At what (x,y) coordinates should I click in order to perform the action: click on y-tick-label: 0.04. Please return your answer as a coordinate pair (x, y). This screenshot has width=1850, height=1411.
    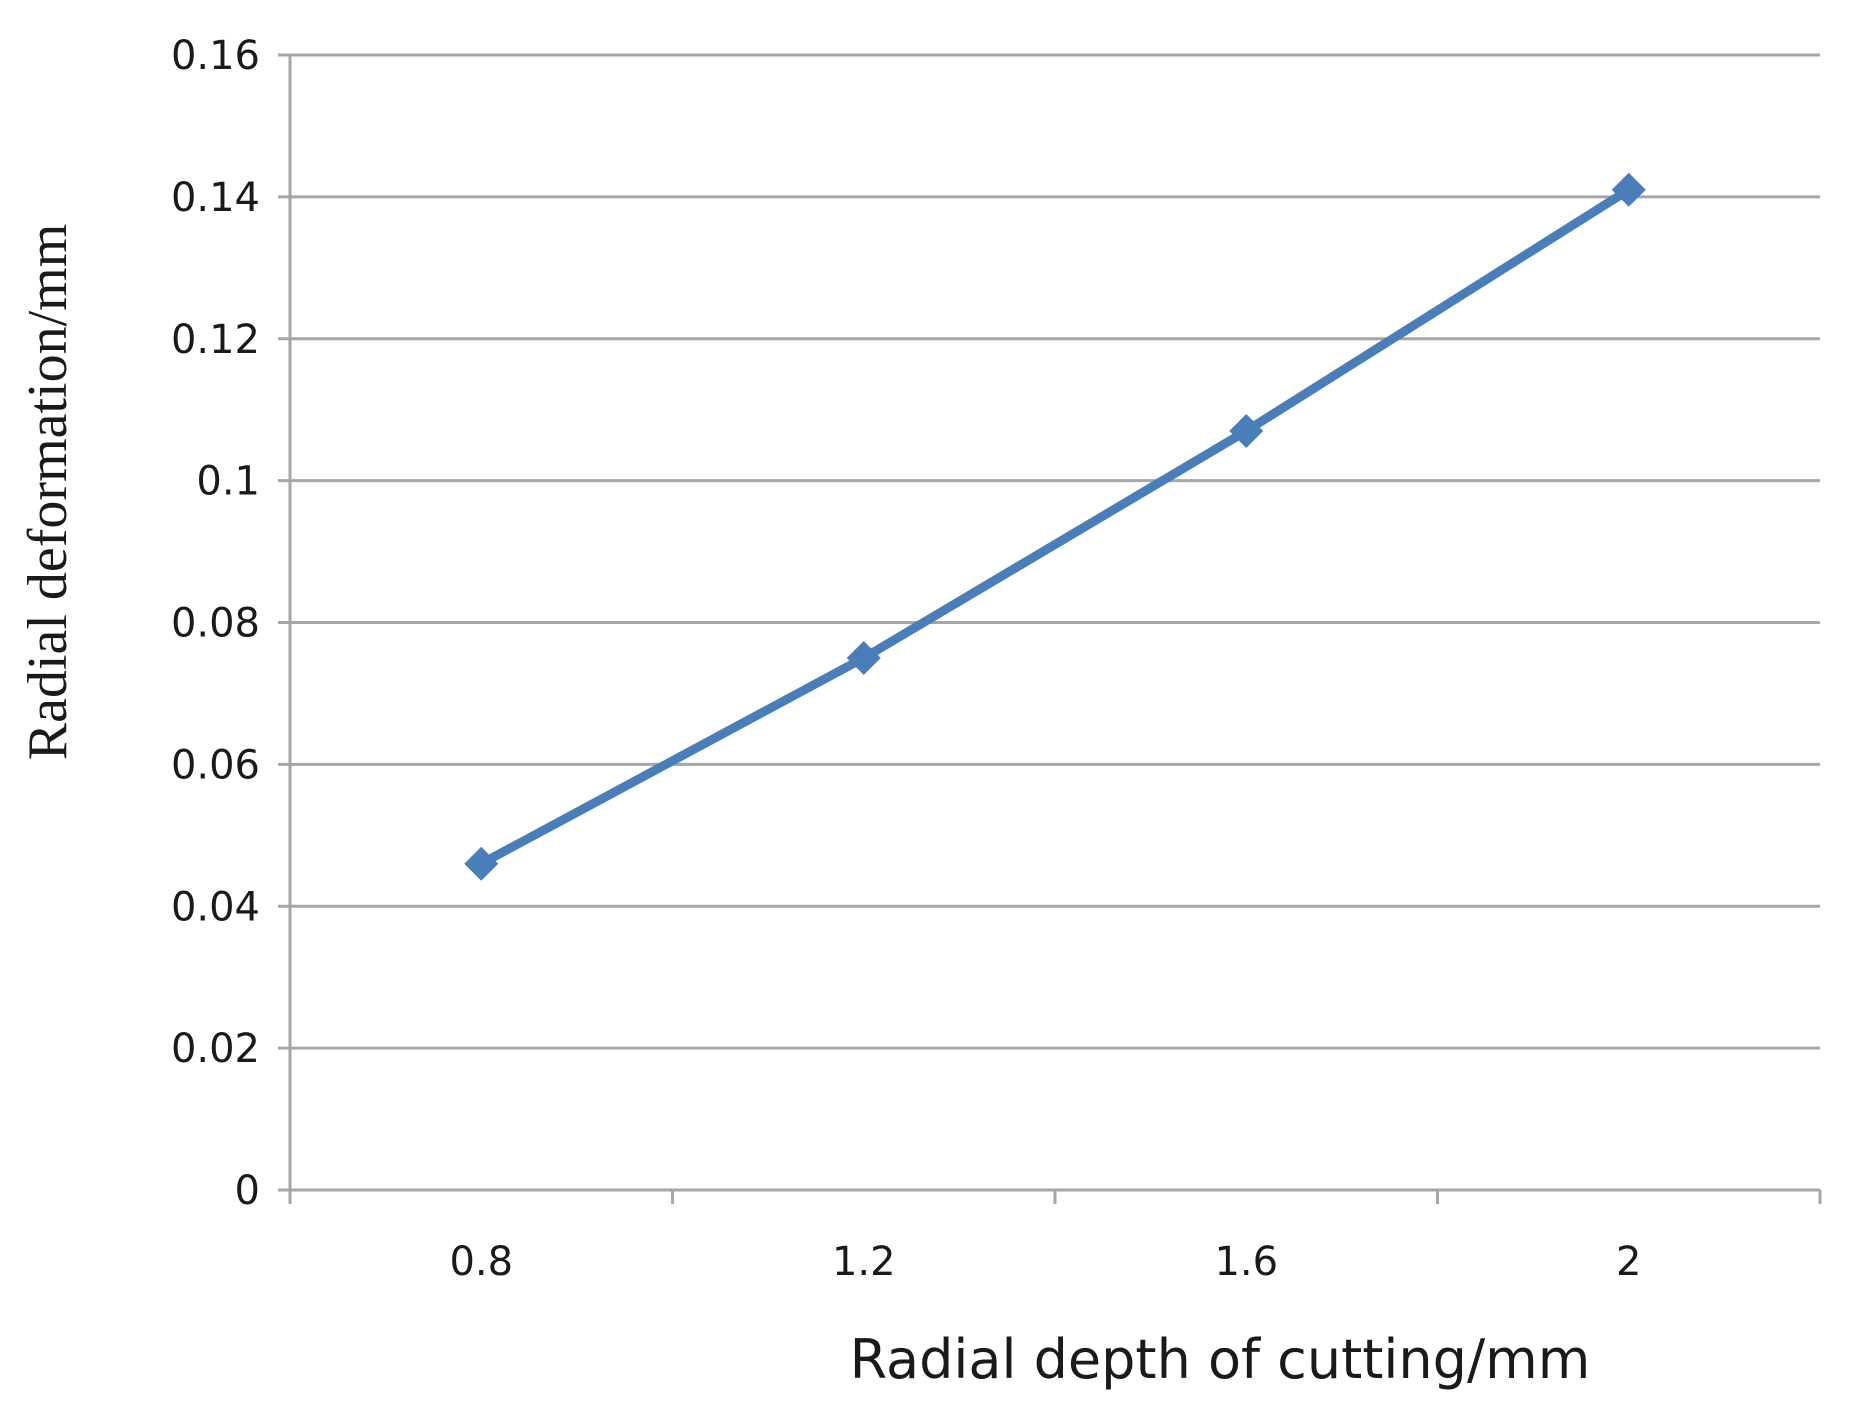
    Looking at the image, I should click on (215, 907).